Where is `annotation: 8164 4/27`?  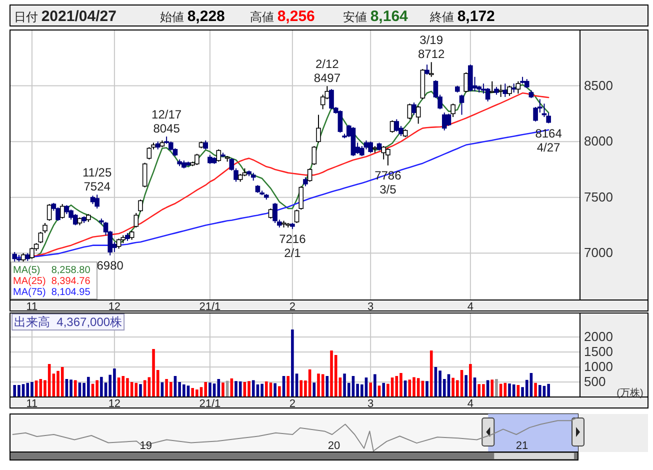 annotation: 8164 4/27 is located at coordinates (548, 140).